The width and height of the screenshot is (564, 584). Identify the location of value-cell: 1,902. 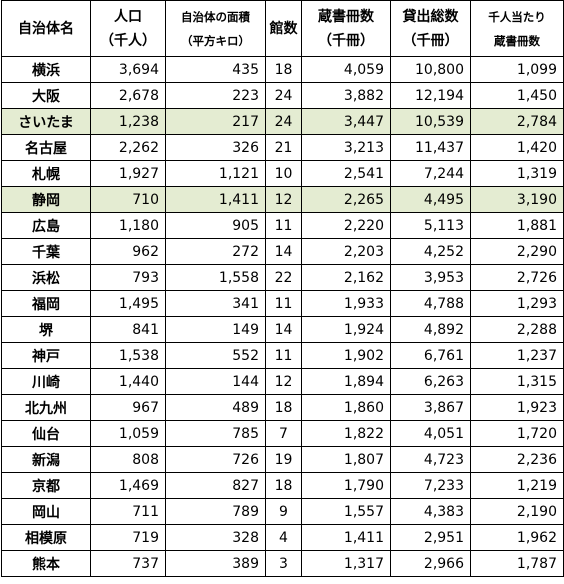
(346, 355).